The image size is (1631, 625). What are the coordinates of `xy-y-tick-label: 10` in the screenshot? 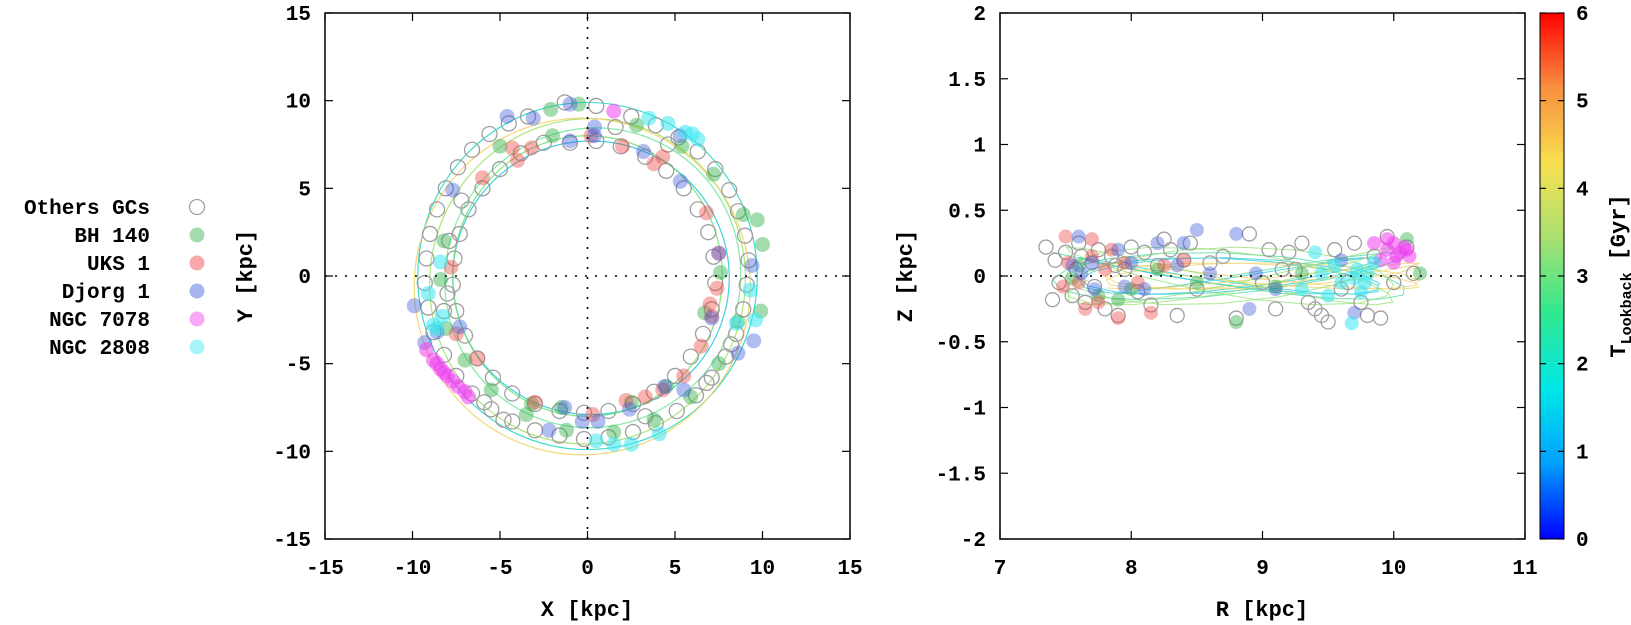 It's located at (298, 103).